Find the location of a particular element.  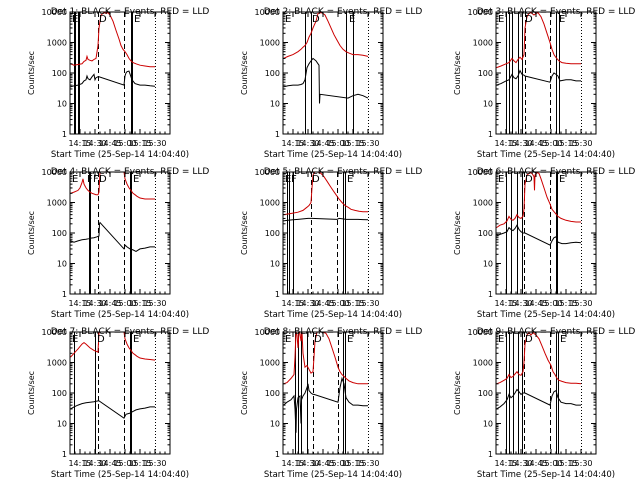

panel-title: Det 3: BLACK = Events, RED = LLD is located at coordinates (556, 12).